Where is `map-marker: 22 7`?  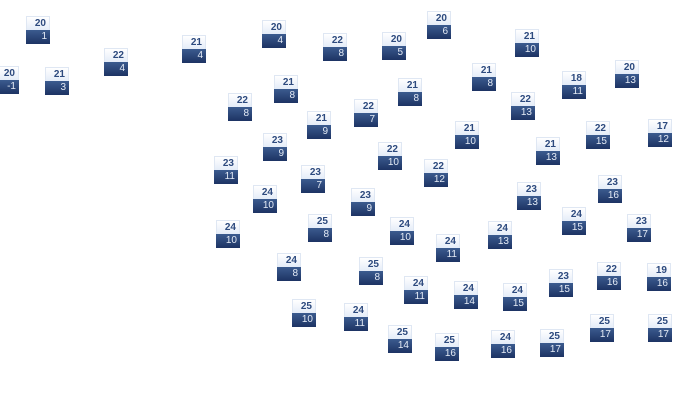 map-marker: 22 7 is located at coordinates (366, 113).